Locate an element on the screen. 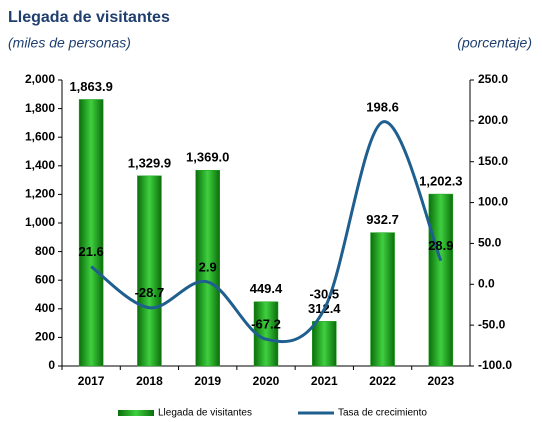 The height and width of the screenshot is (422, 542). x-tick-label: 2018 is located at coordinates (149, 381).